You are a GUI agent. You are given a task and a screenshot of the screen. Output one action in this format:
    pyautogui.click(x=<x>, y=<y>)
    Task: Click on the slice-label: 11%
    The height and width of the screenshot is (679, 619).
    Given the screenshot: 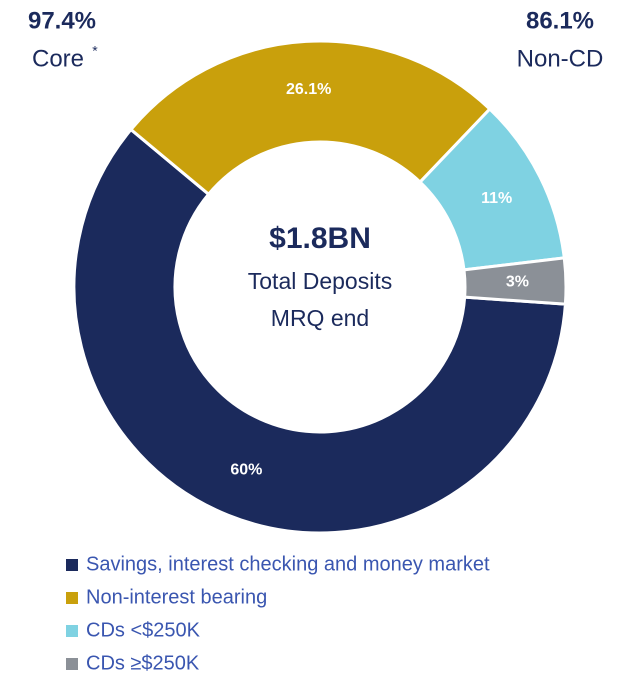 What is the action you would take?
    pyautogui.click(x=496, y=198)
    